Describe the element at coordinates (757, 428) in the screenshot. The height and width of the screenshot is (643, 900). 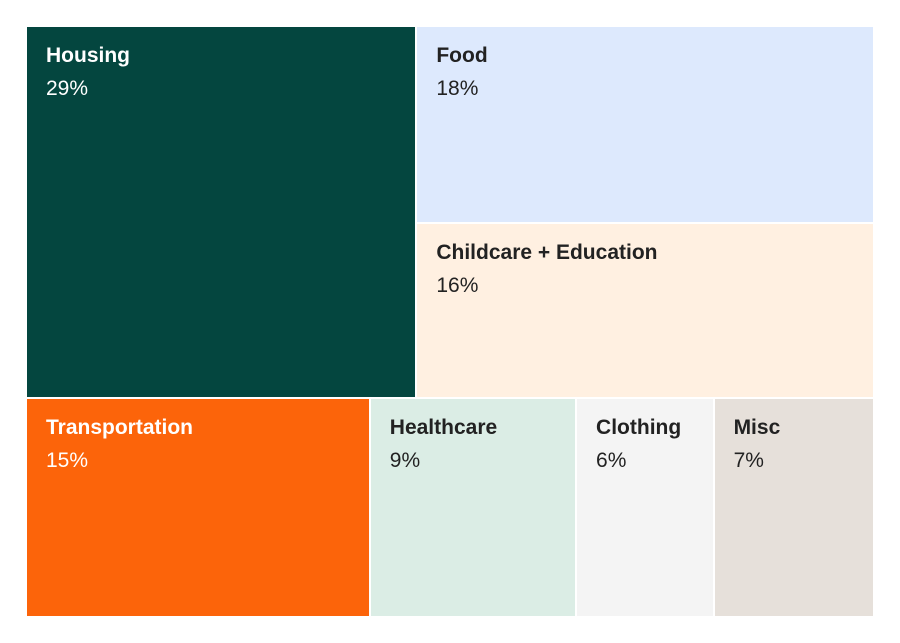
I see `cell-label: Misc` at that location.